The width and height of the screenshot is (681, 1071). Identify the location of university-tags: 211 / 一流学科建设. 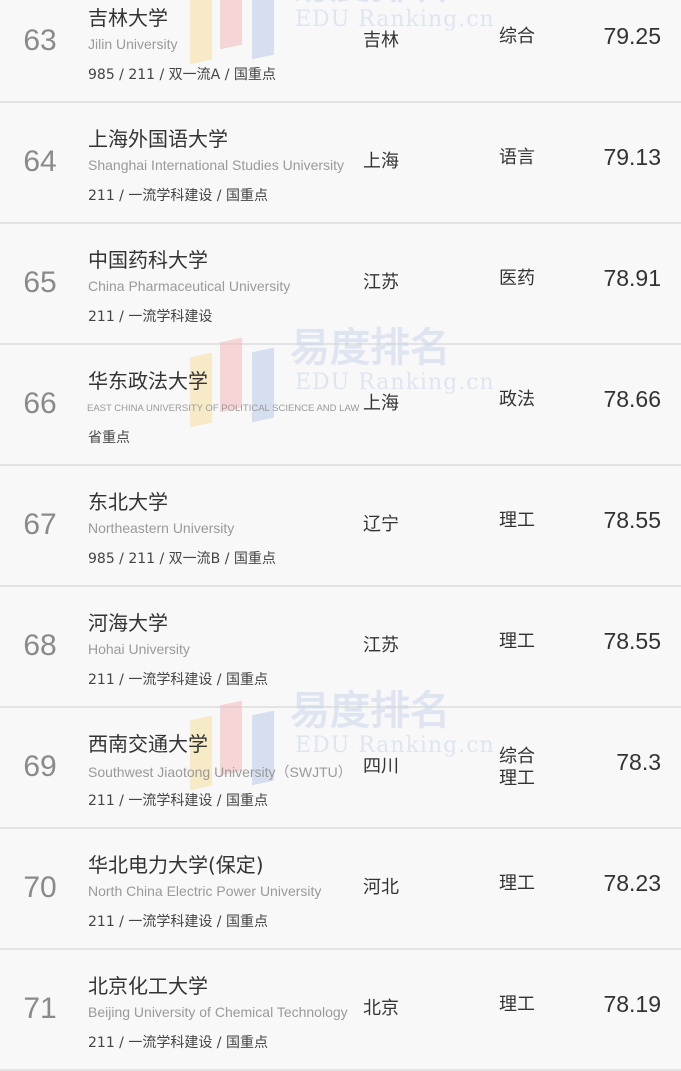
(150, 317).